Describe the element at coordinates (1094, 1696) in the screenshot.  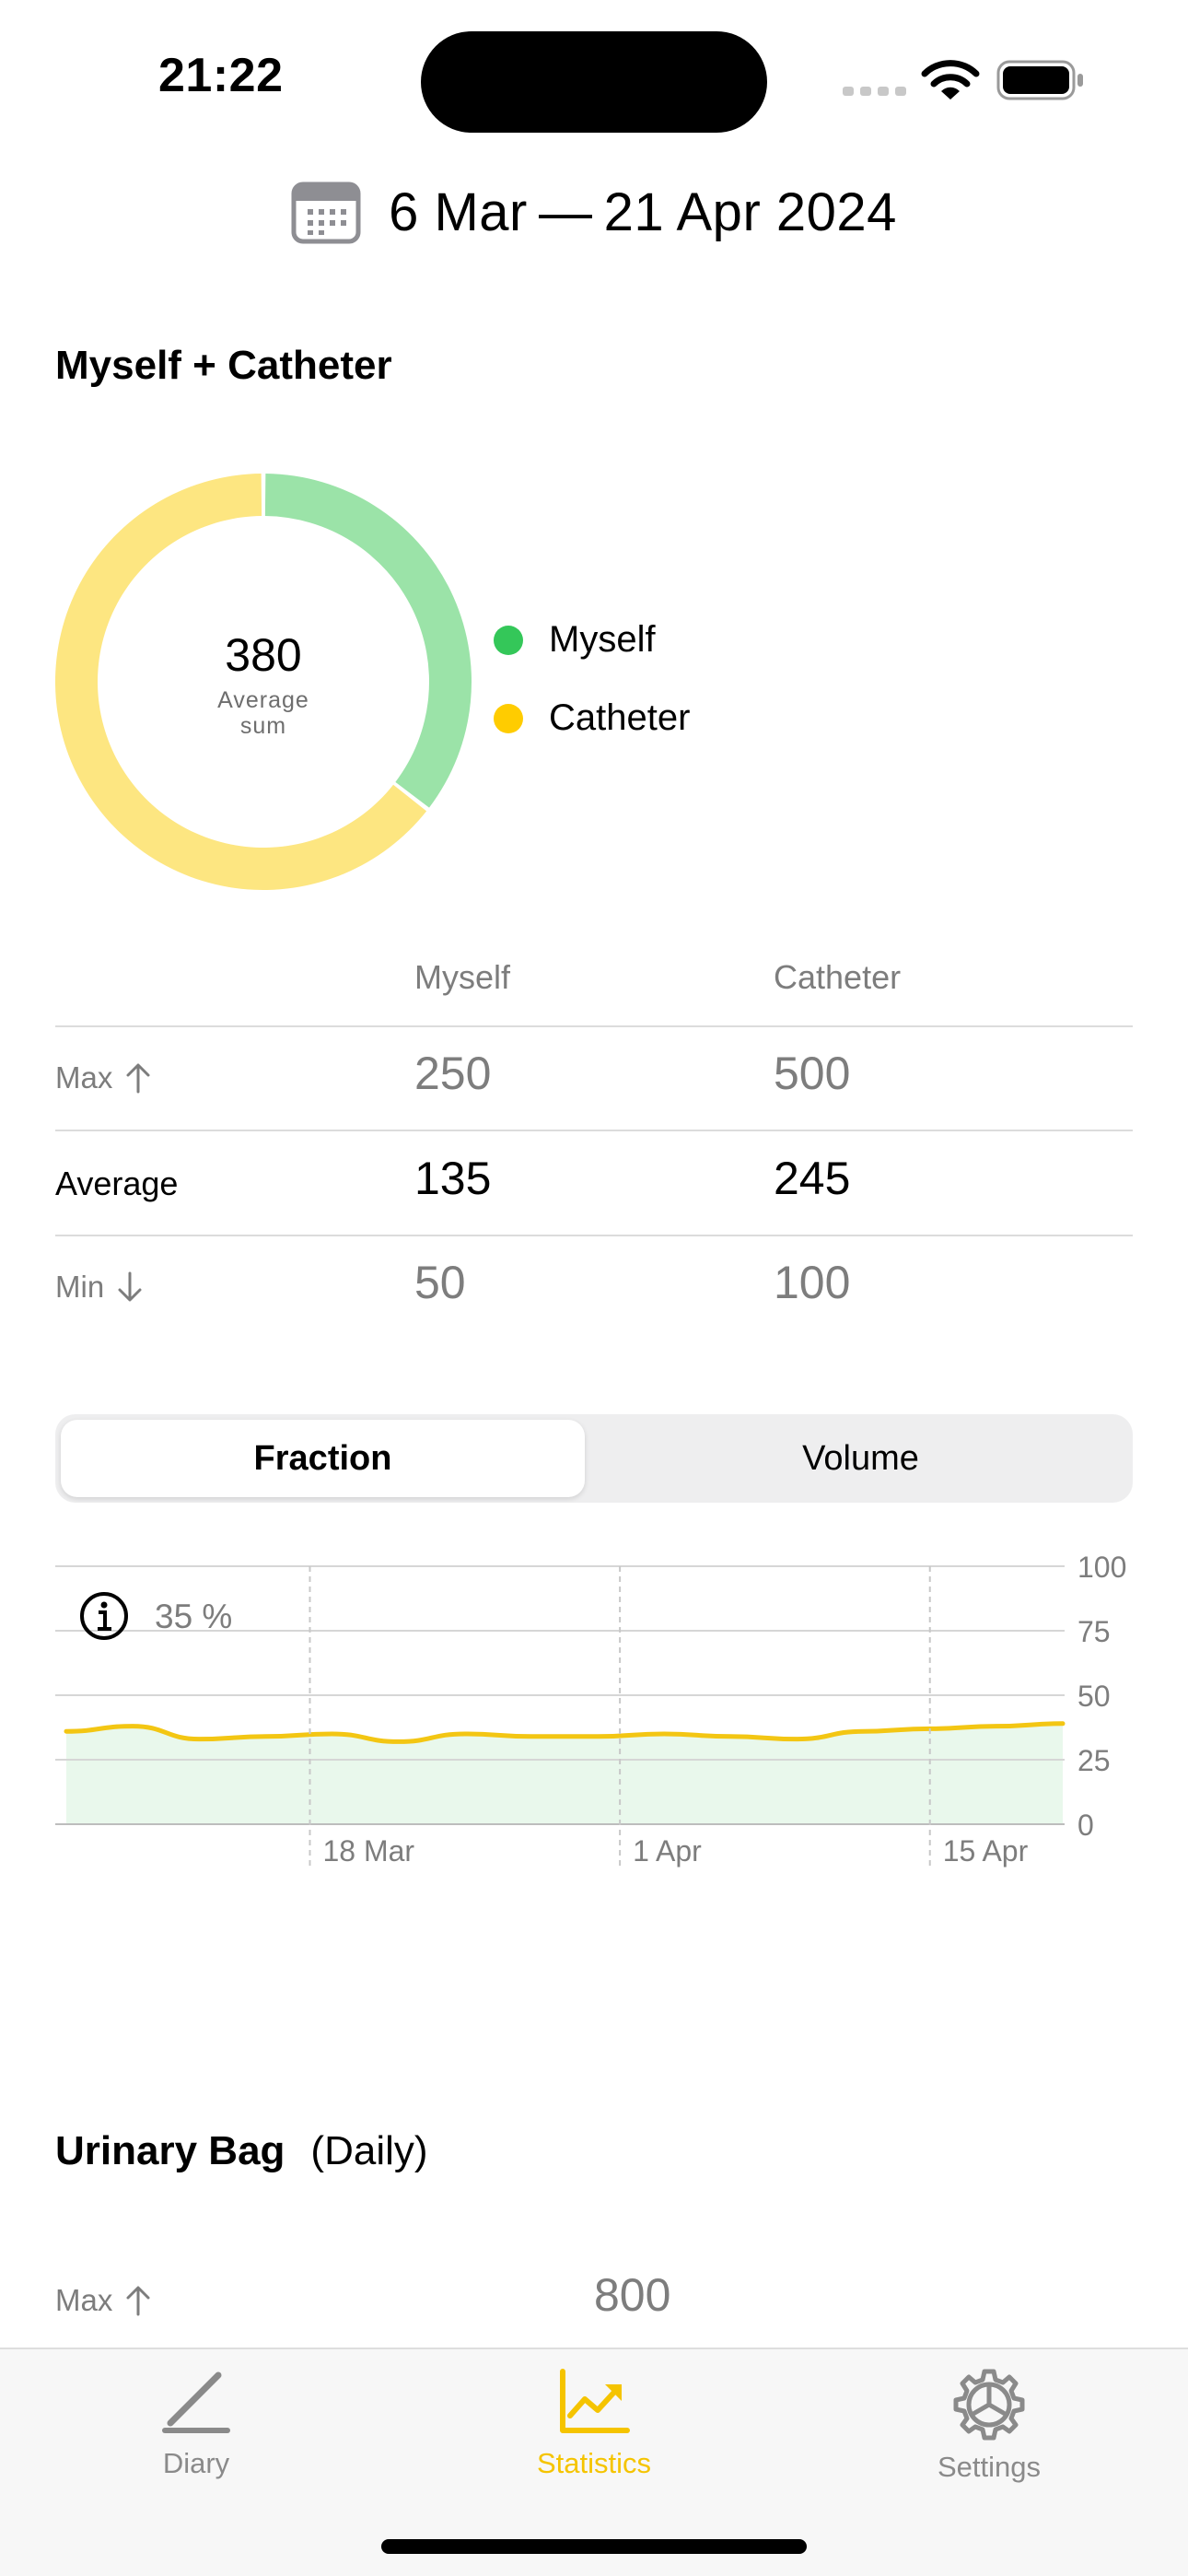
I see `y-tick-label: 50` at that location.